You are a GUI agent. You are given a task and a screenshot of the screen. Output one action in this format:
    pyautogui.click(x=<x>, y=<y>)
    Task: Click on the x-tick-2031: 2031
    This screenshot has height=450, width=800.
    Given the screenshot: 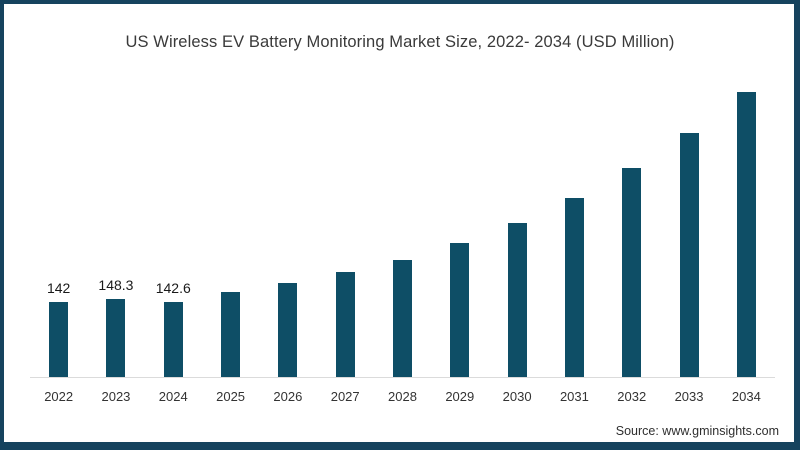 What is the action you would take?
    pyautogui.click(x=574, y=396)
    